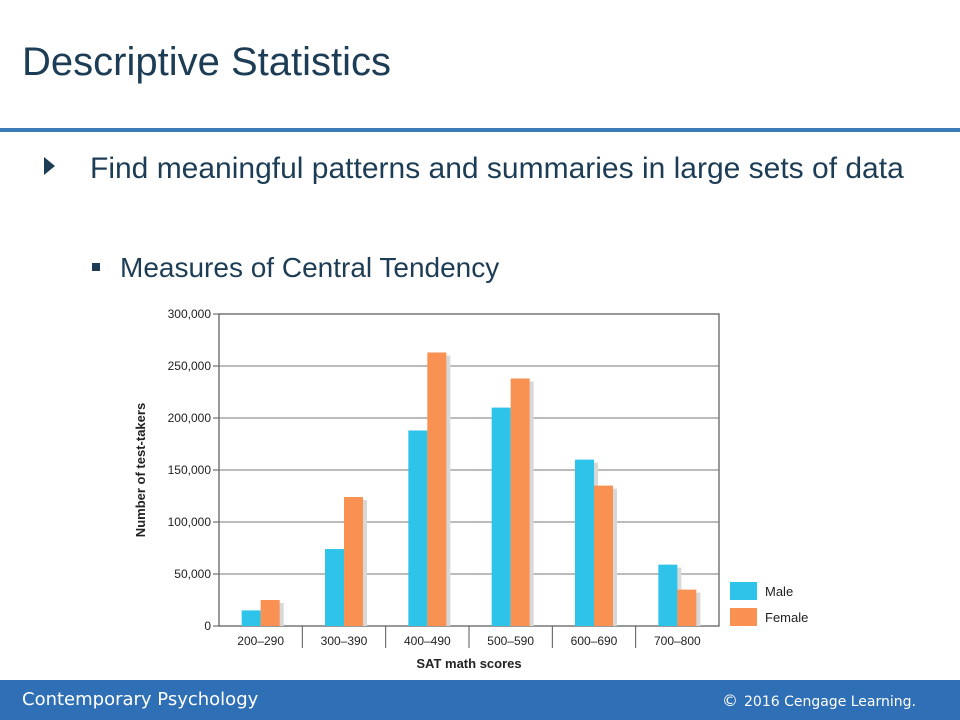 This screenshot has height=720, width=960. Describe the element at coordinates (743, 591) in the screenshot. I see `legend-swatch-male` at that location.